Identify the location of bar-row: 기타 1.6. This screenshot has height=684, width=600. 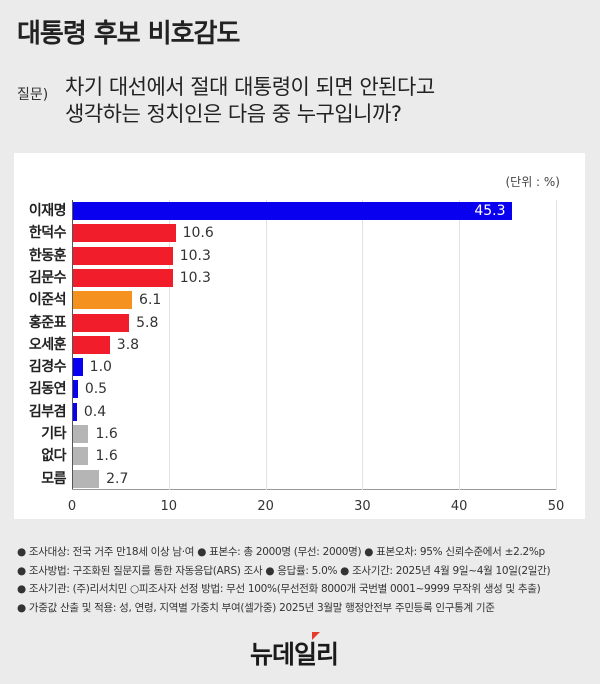
(298, 434).